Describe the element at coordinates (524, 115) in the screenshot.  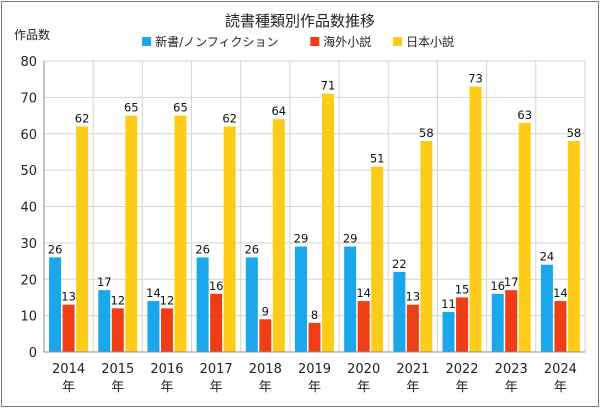
I see `data-label: 63` at that location.